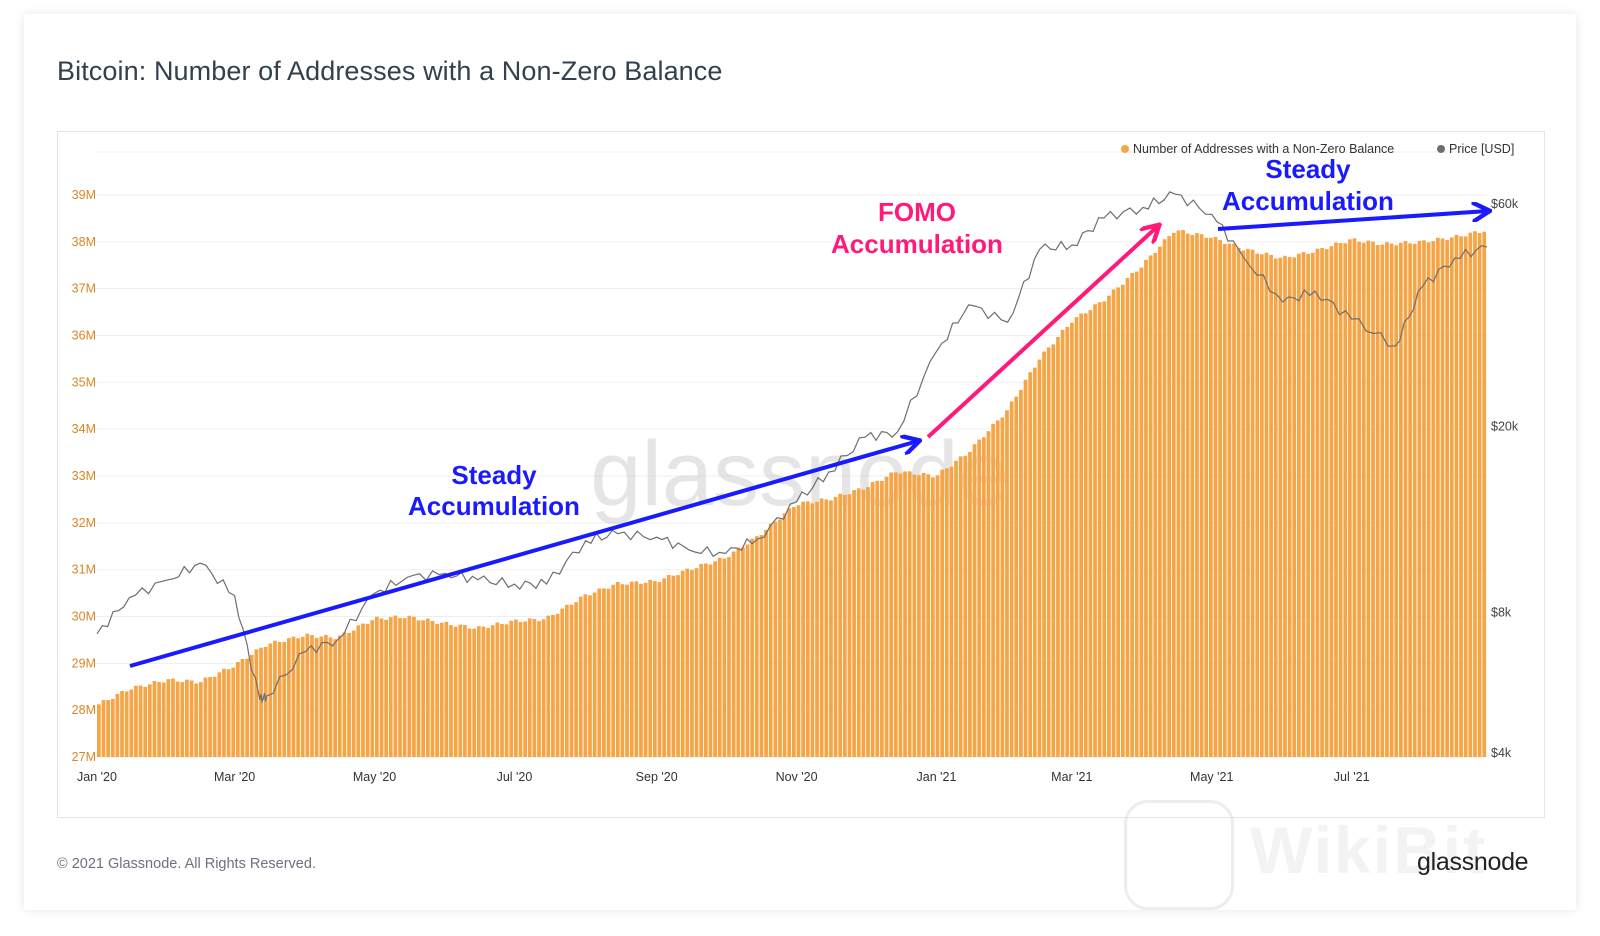  I want to click on x-tick-label: Jan '21, so click(937, 777).